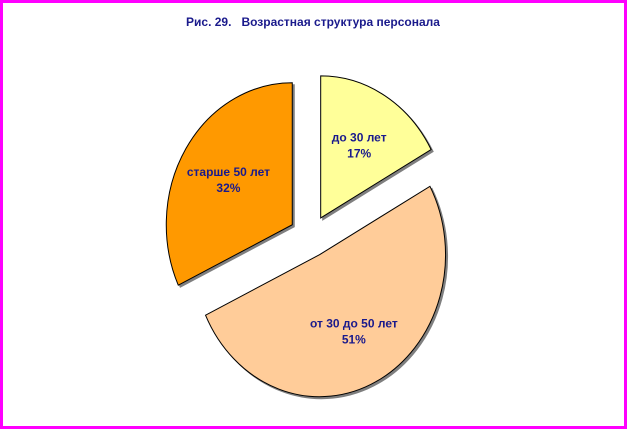  I want to click on pie-slice-label: старше 50 лет 32%, so click(228, 180).